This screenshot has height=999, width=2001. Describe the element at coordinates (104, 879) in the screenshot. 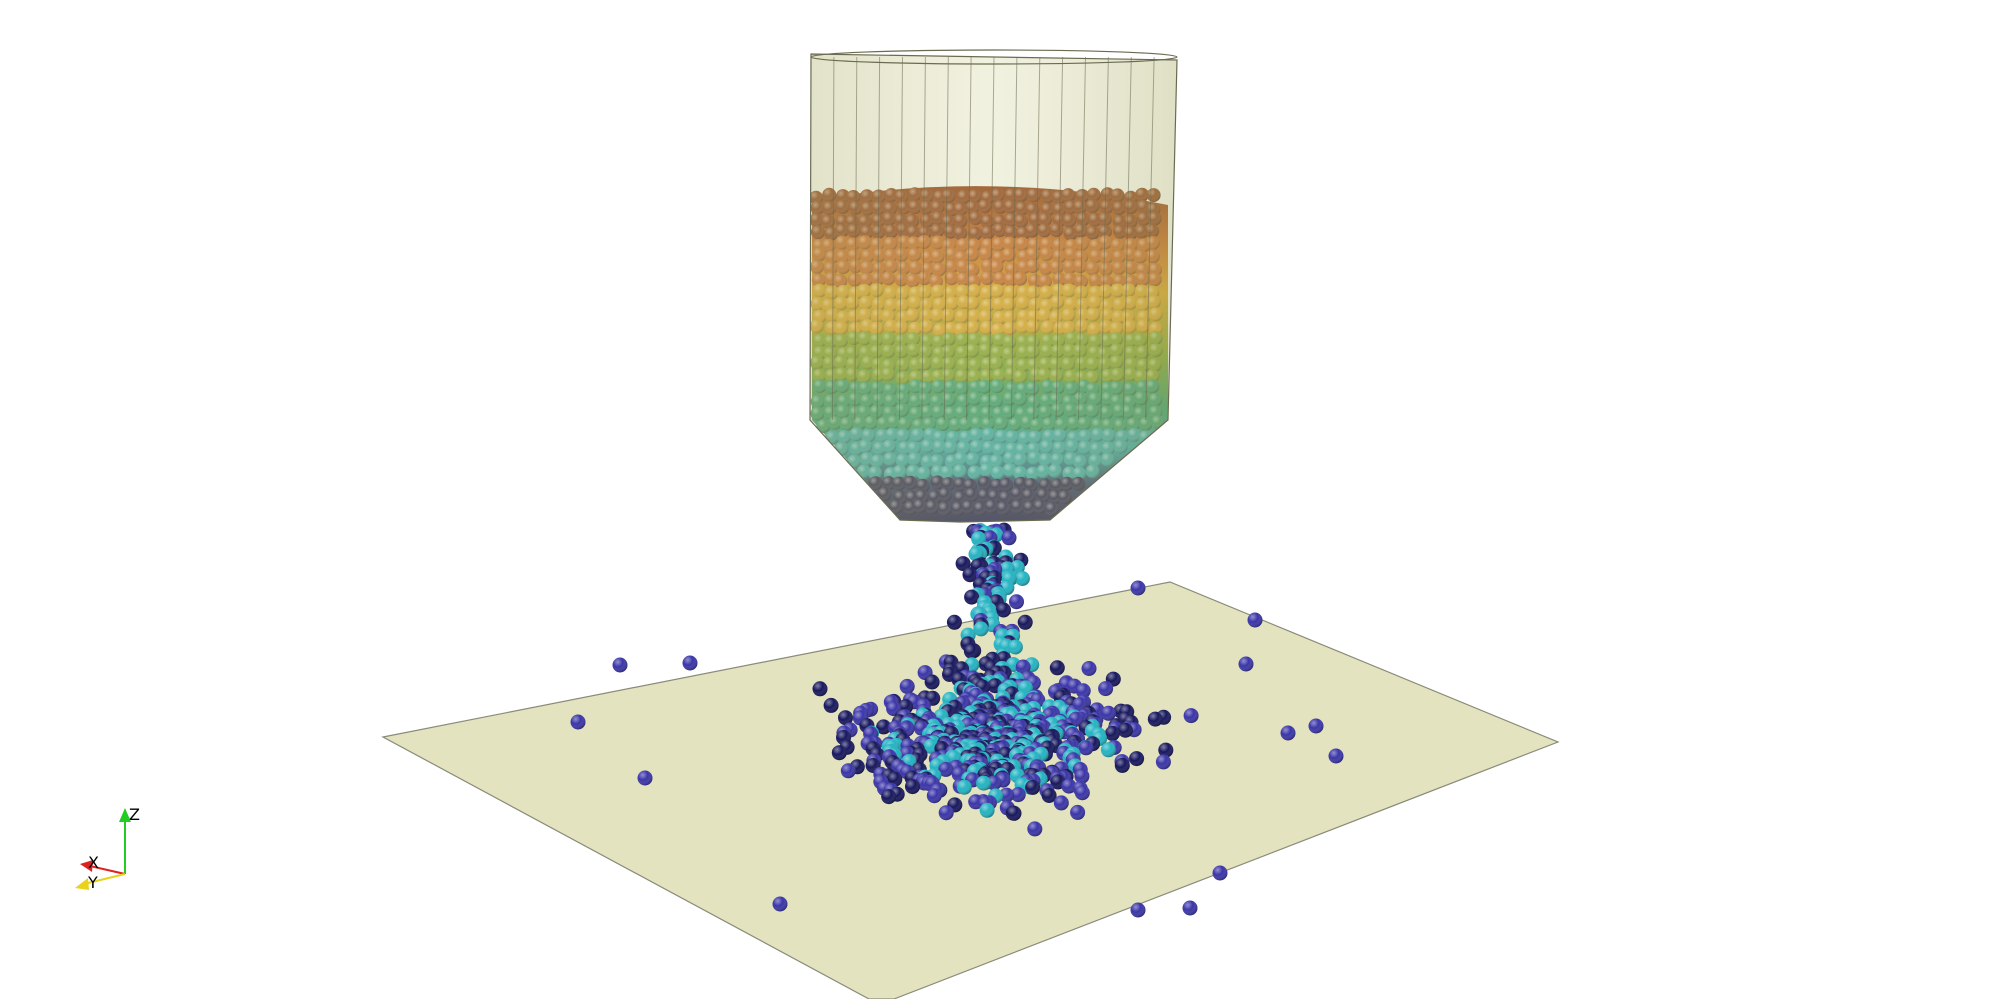

I see `y-axis-line` at that location.